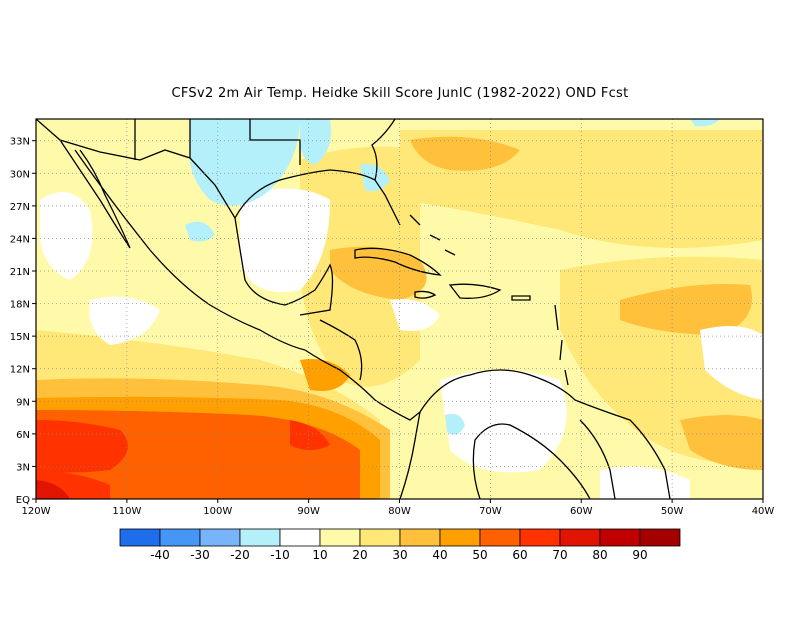 The height and width of the screenshot is (618, 800). I want to click on colorbar-label: -40, so click(160, 555).